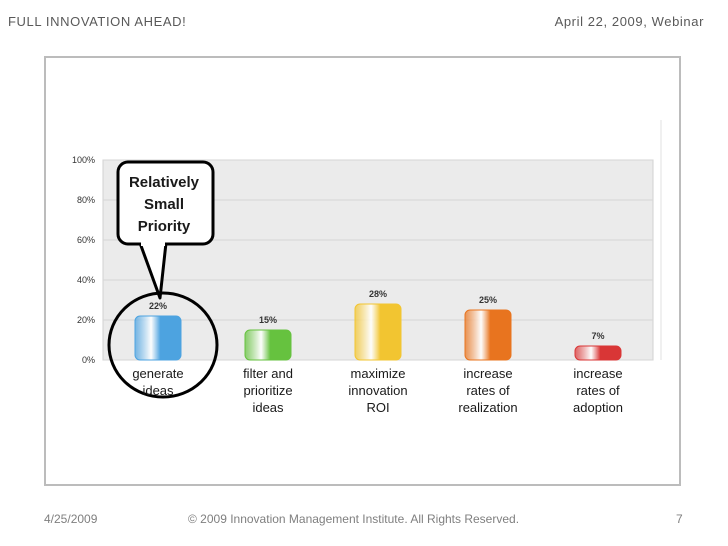  What do you see at coordinates (97, 21) in the screenshot?
I see `presentation-title: FULL INNOVATION AHEAD!` at bounding box center [97, 21].